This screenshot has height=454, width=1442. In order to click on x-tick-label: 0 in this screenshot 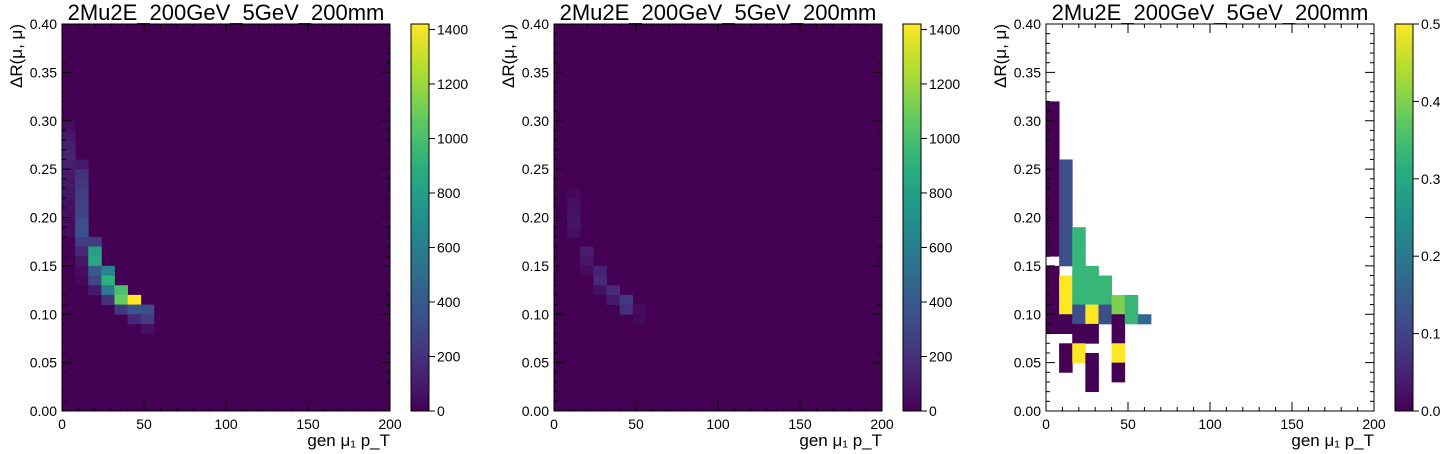, I will do `click(62, 424)`.